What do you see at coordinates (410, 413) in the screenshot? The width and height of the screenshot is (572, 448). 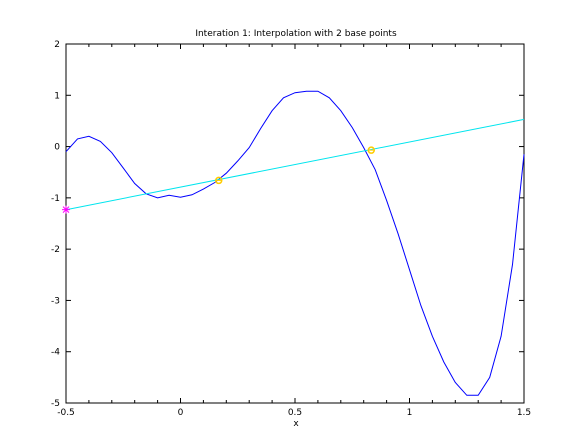 I see `x-tick-label: 1` at bounding box center [410, 413].